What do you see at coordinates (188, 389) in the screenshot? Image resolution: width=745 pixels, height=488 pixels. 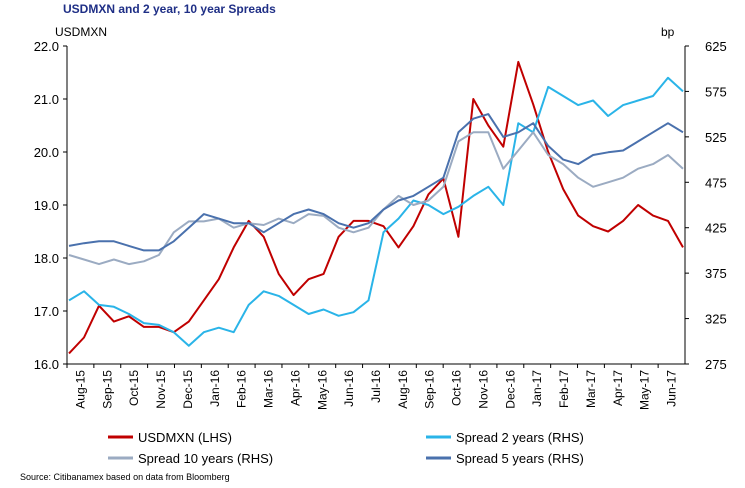 I see `x-tick-label: Dec-15` at bounding box center [188, 389].